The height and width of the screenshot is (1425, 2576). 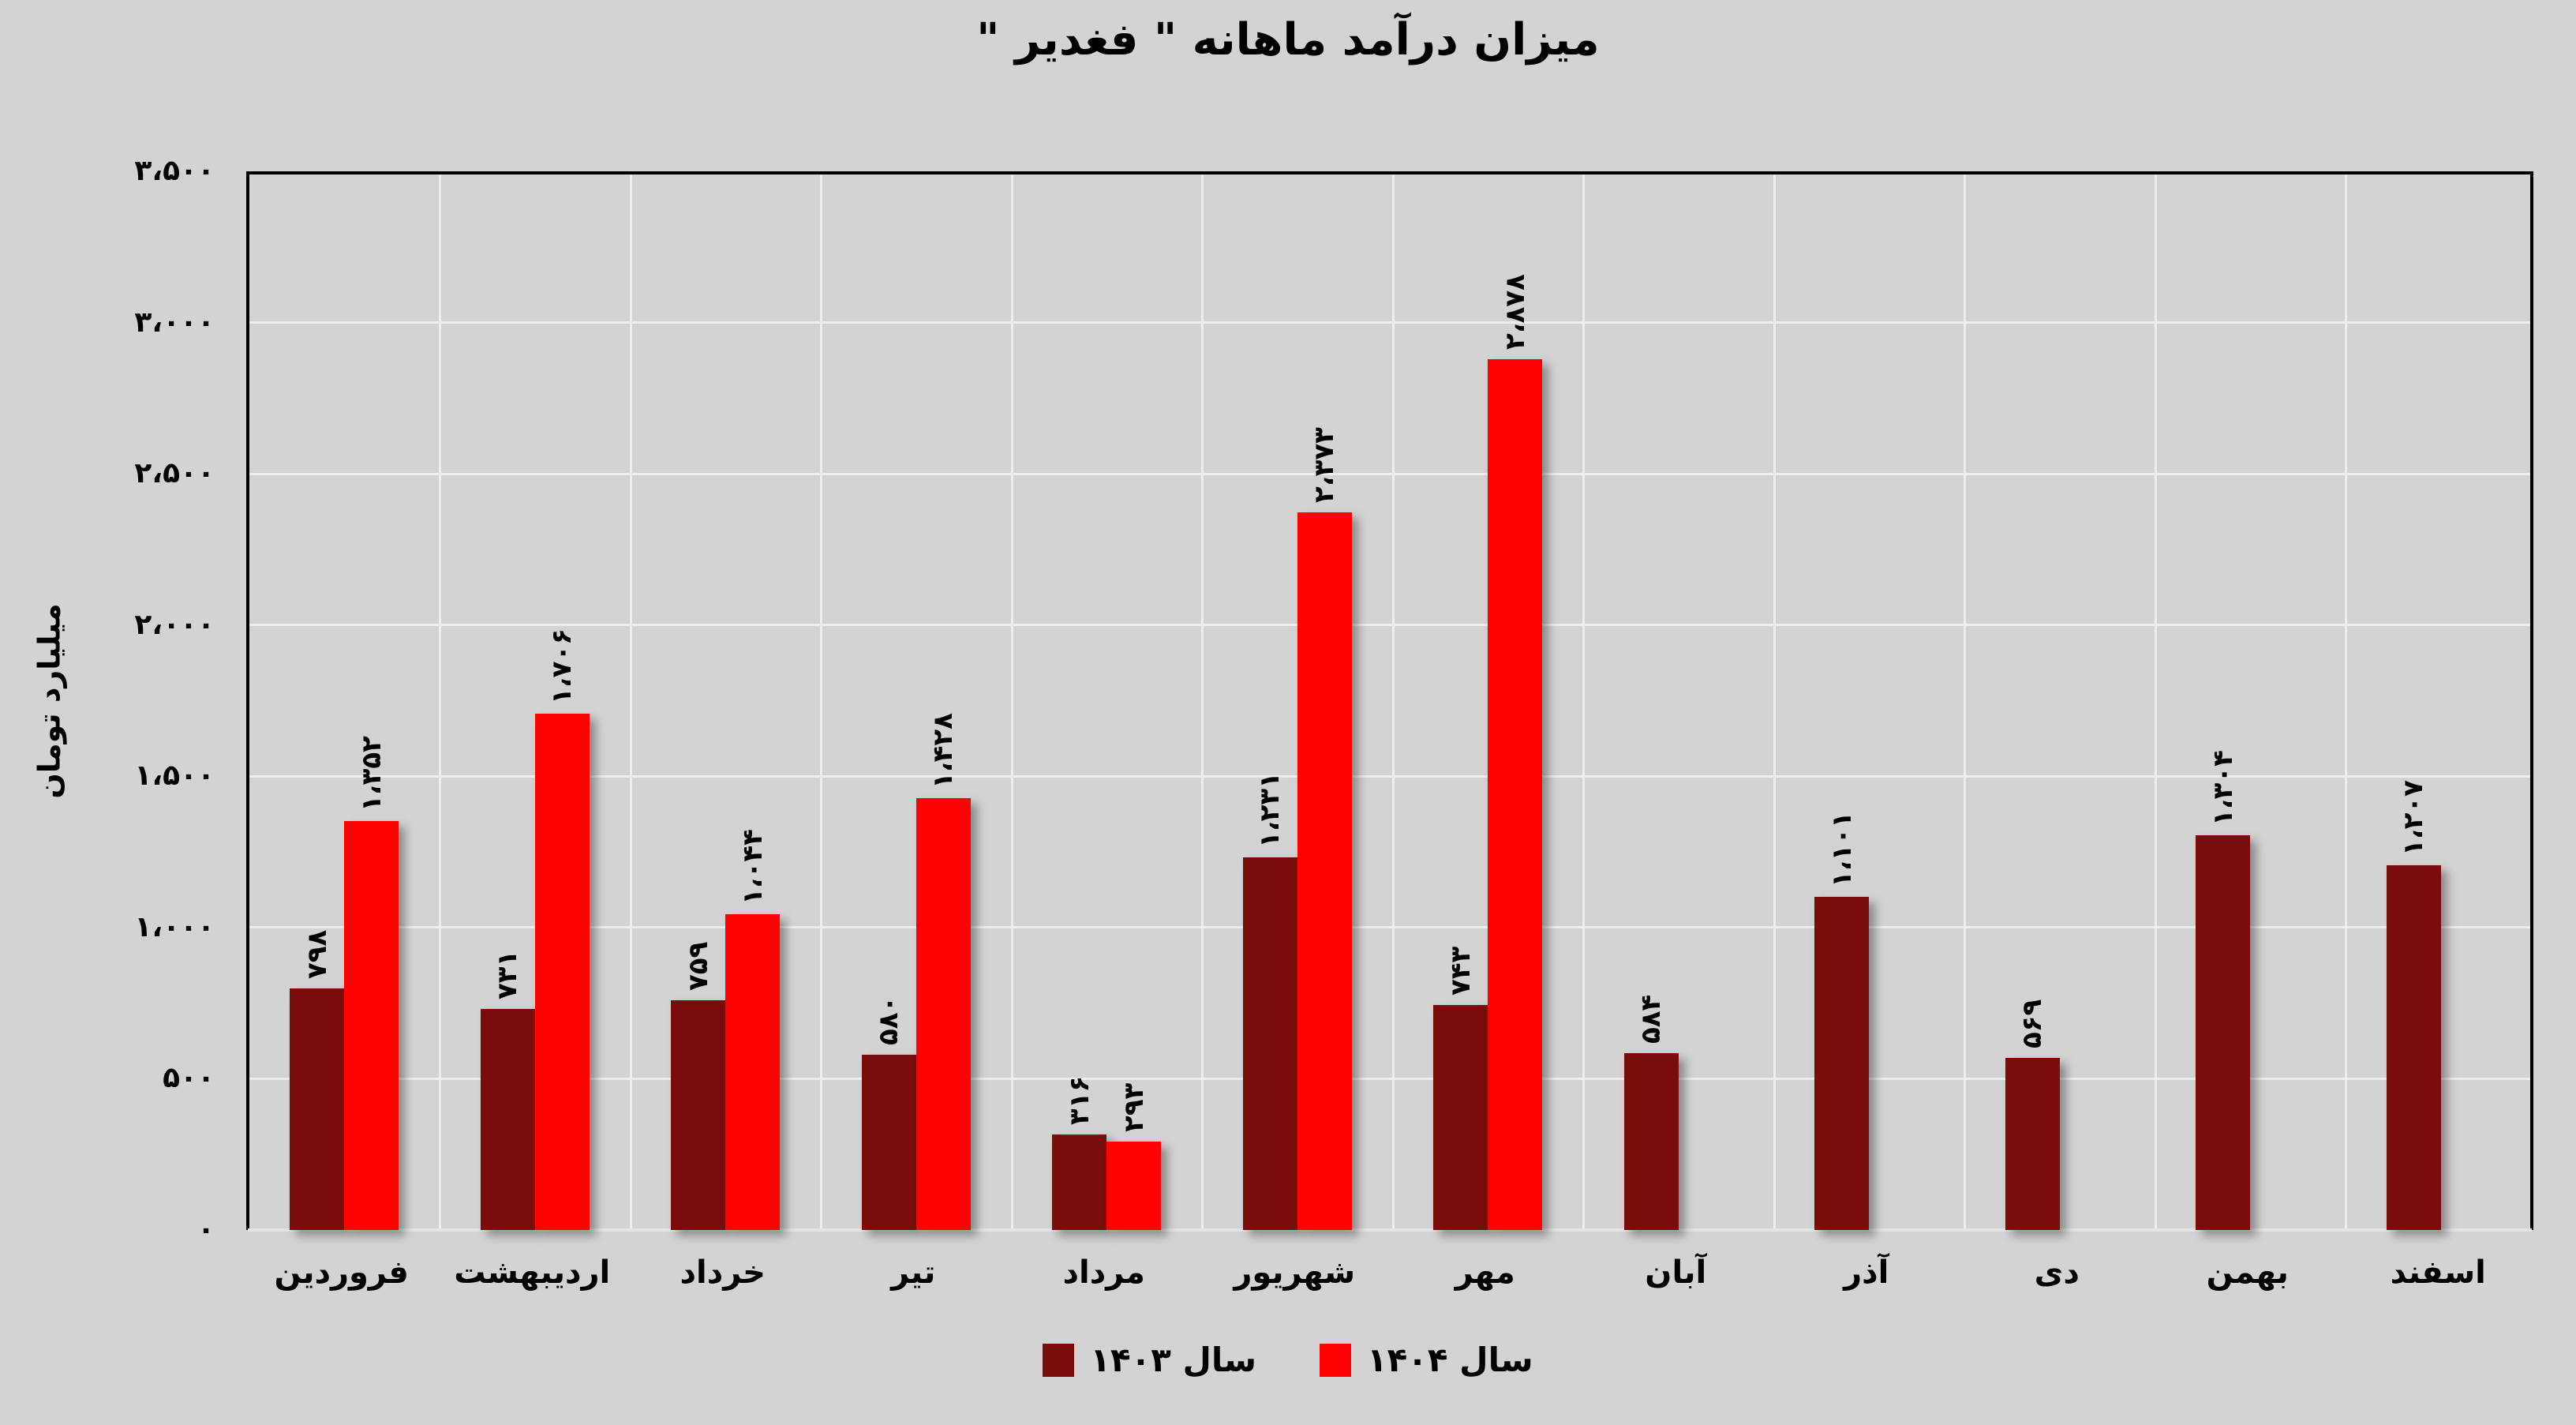 I want to click on x-label-m5: مرداد, so click(x=1103, y=1272).